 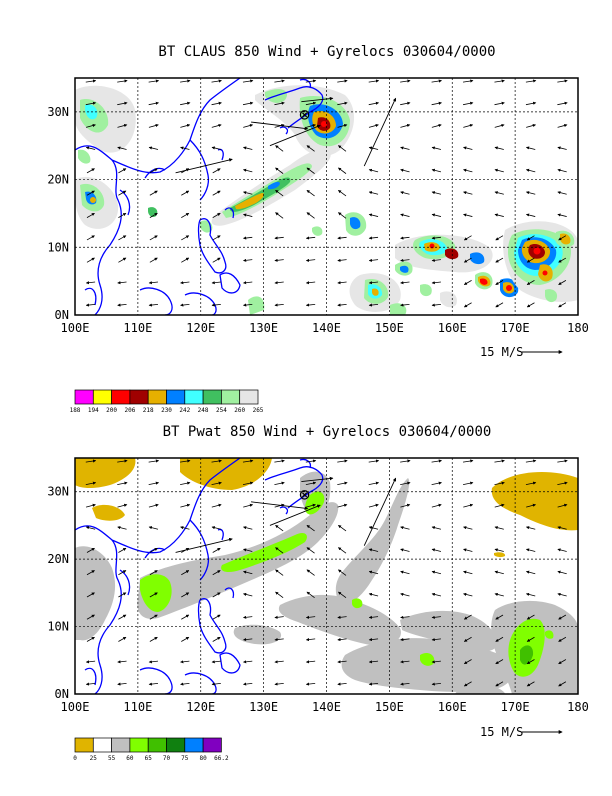 What do you see at coordinates (389, 707) in the screenshot?
I see `bot-x-tick-label: 150E` at bounding box center [389, 707].